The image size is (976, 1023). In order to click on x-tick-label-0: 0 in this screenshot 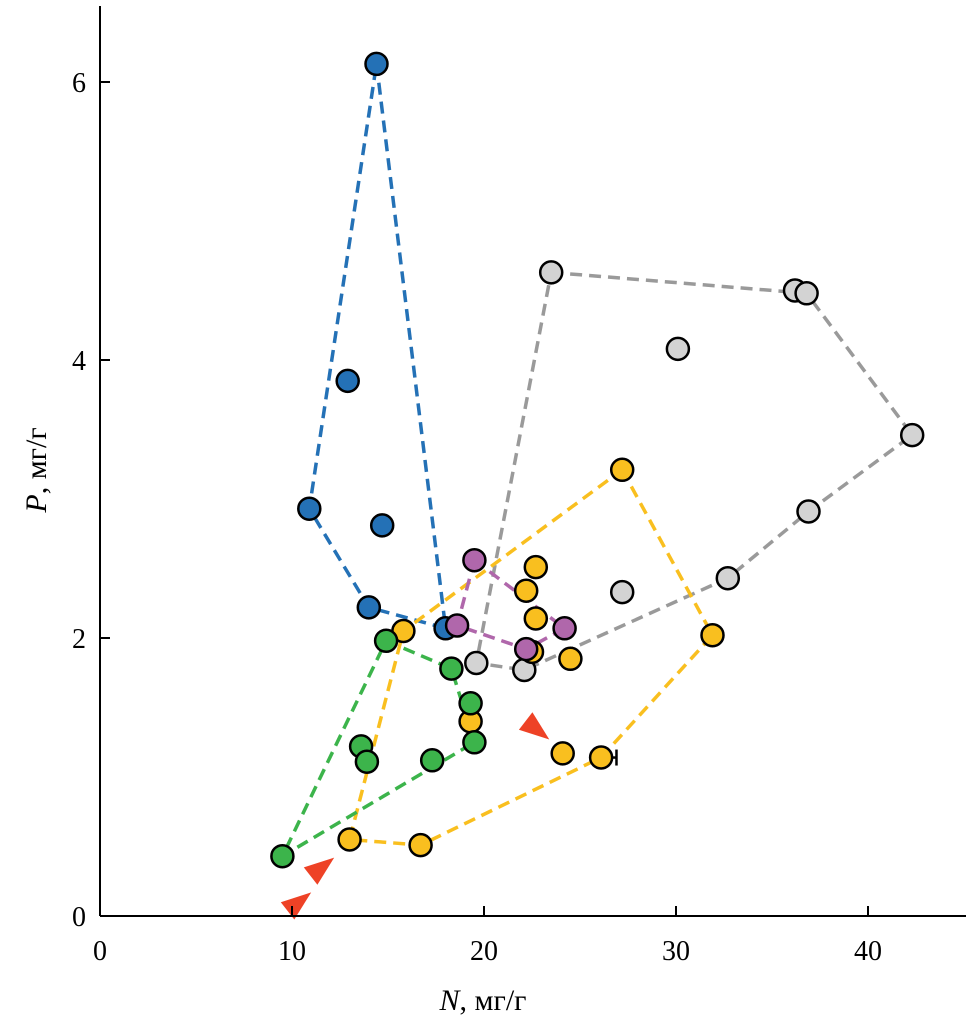, I will do `click(100, 951)`.